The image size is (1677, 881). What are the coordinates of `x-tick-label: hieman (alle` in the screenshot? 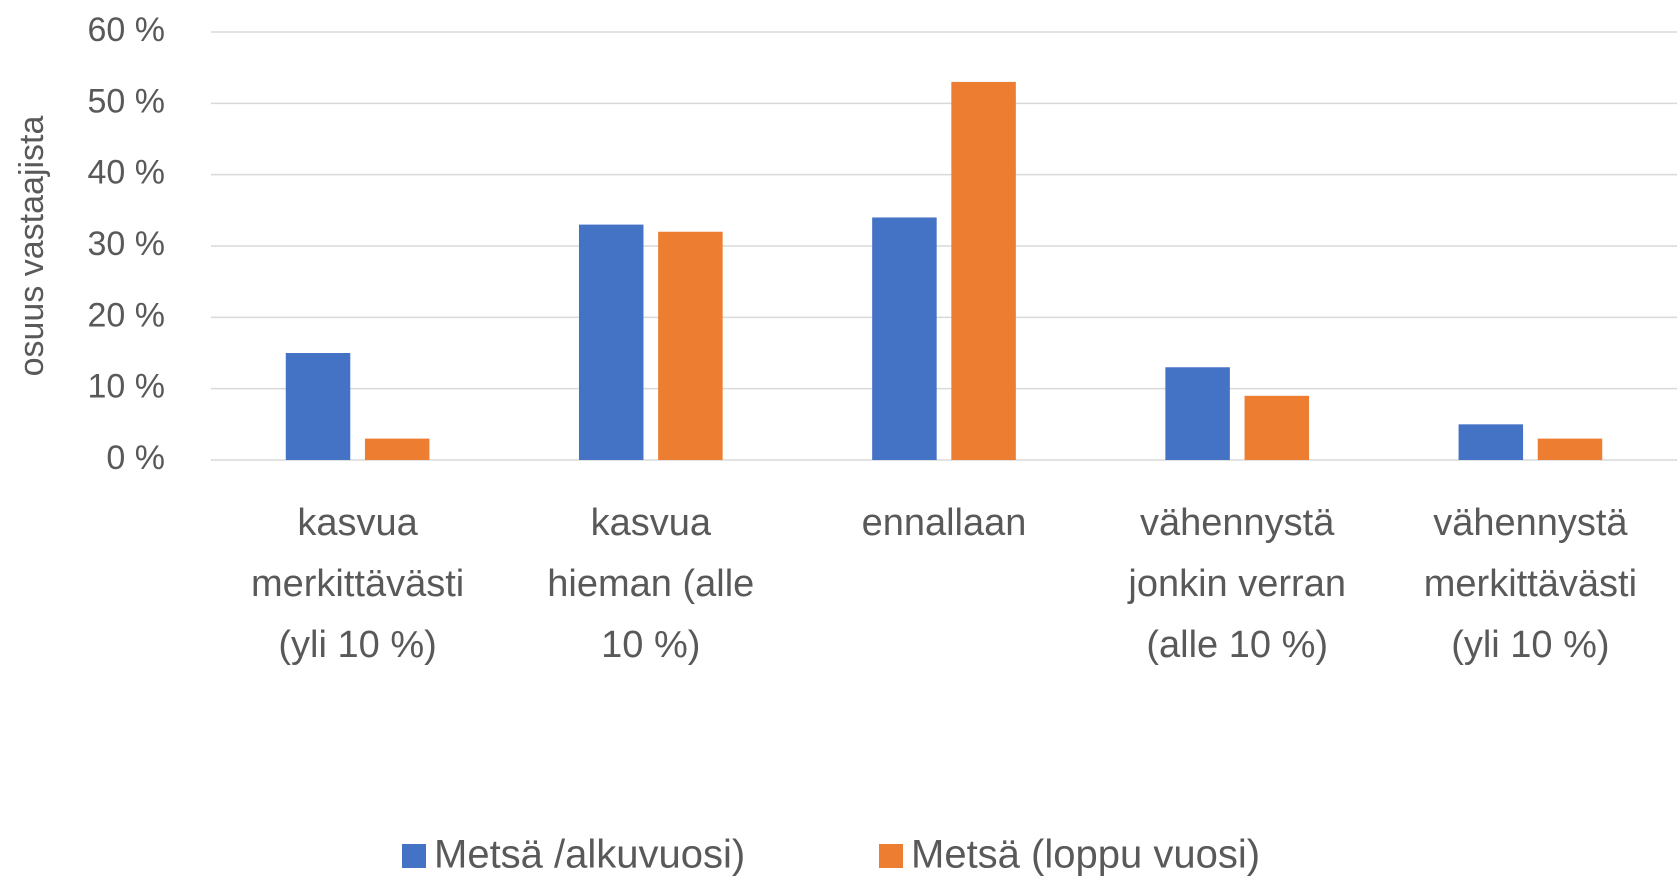 It's located at (650, 584).